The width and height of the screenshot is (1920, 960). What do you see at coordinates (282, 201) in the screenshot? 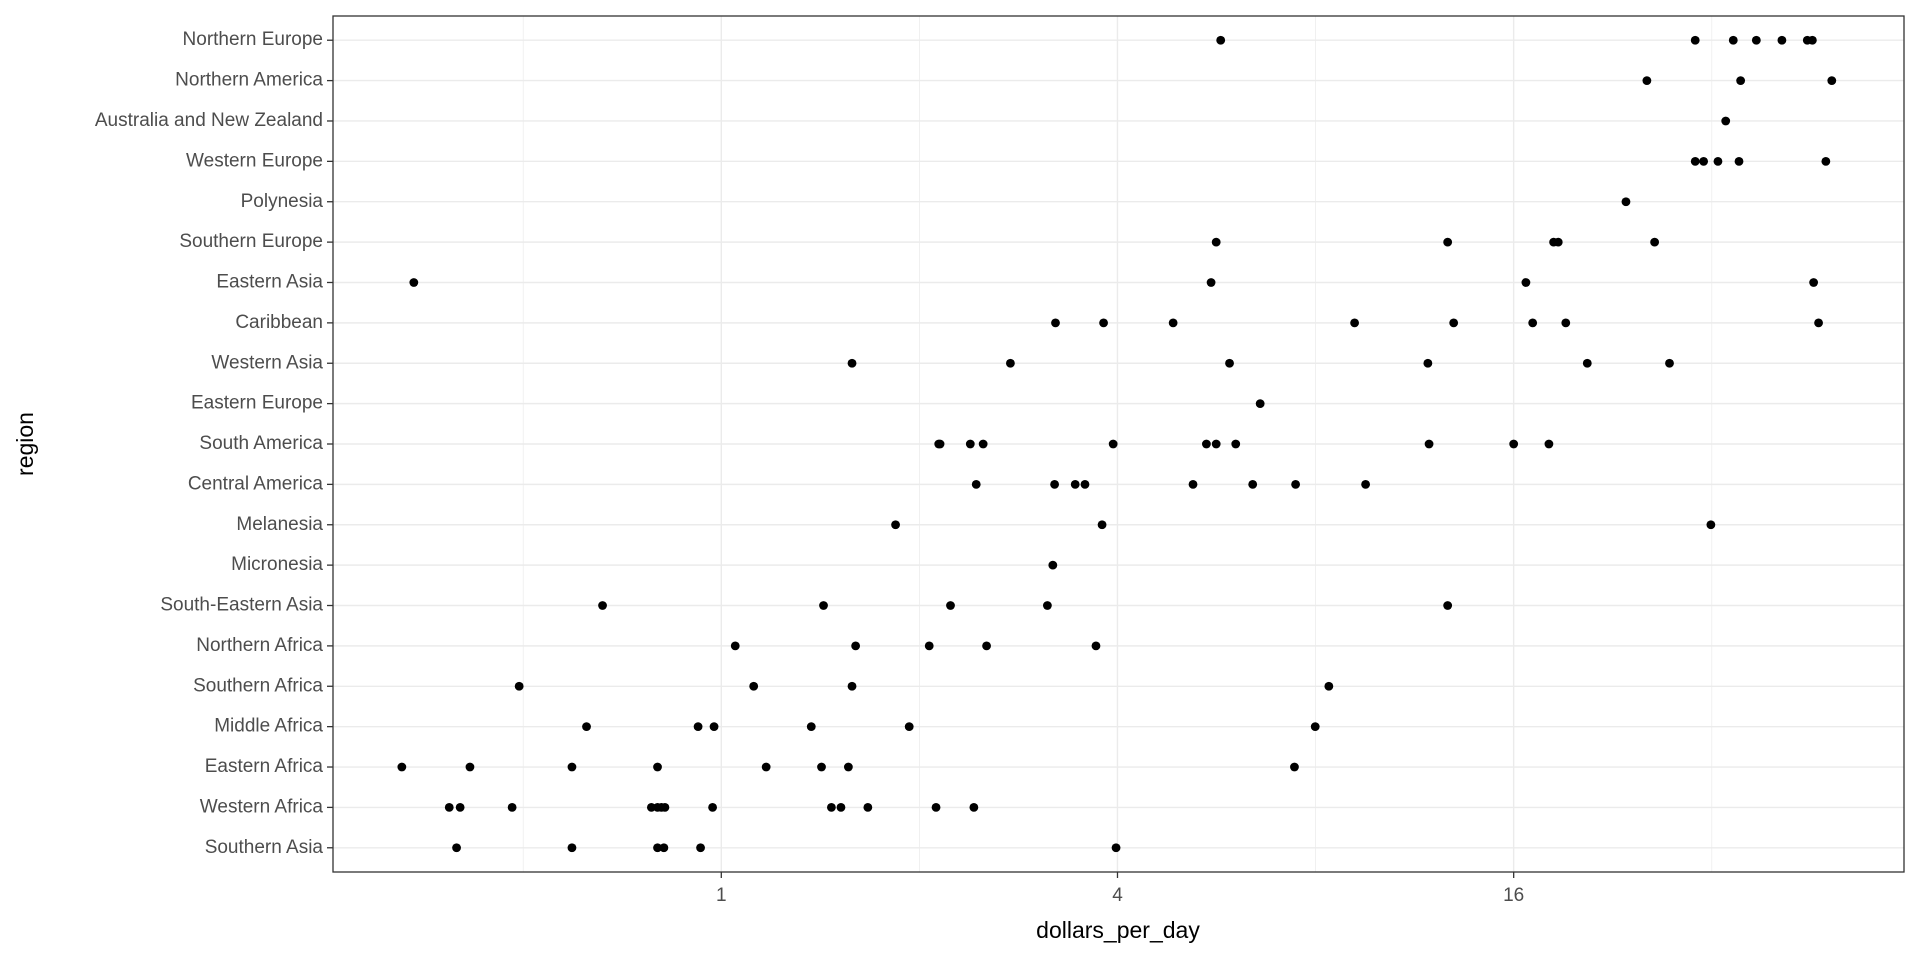
I see `y-tick-label: Polynesia` at bounding box center [282, 201].